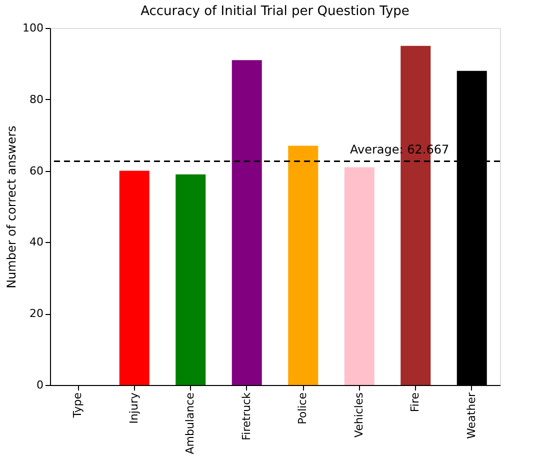  I want to click on y-axis-title: Number of correct answers, so click(11, 207).